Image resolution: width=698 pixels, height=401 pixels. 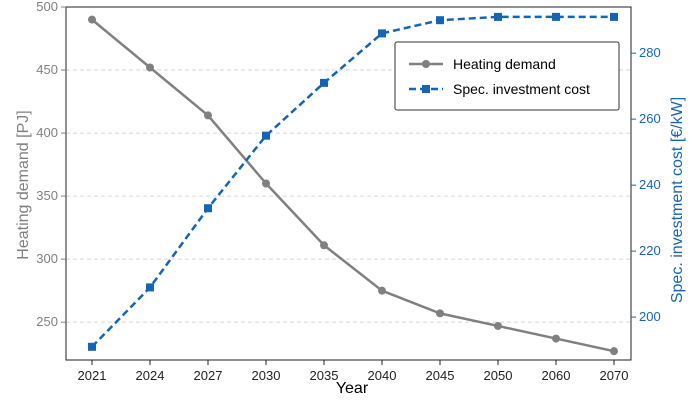 I want to click on x-axis-title: Year, so click(x=352, y=388).